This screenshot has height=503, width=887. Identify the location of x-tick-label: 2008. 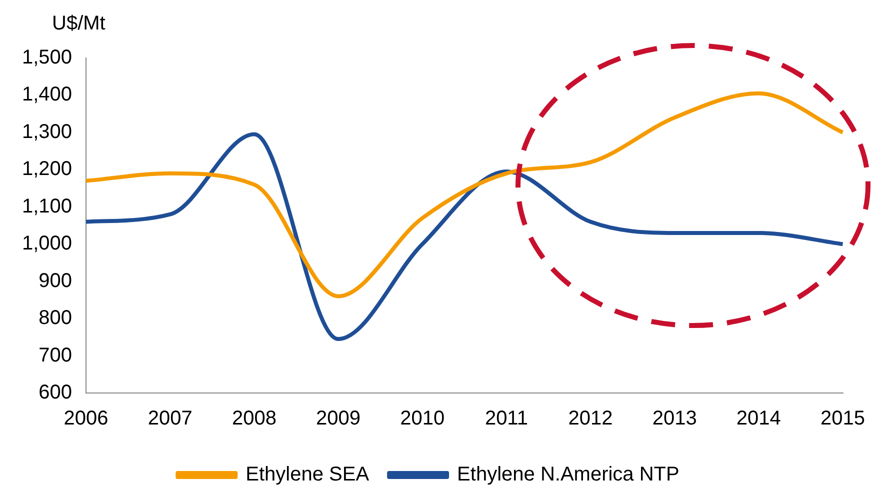
(254, 419).